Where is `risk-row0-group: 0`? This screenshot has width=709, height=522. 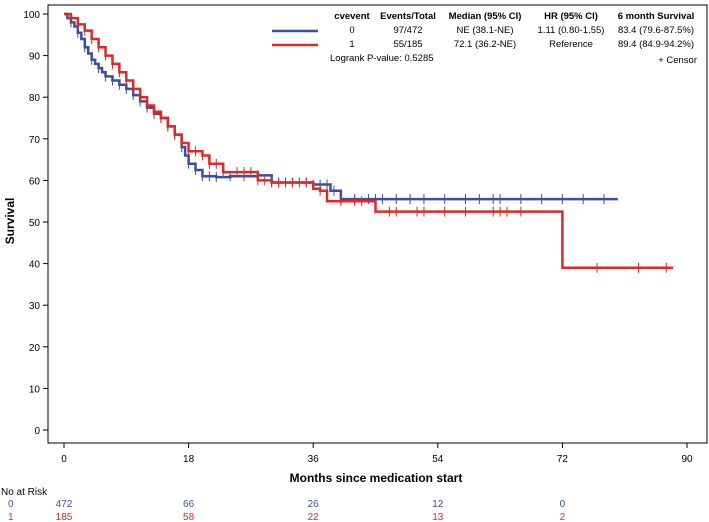
risk-row0-group: 0 is located at coordinates (11, 504).